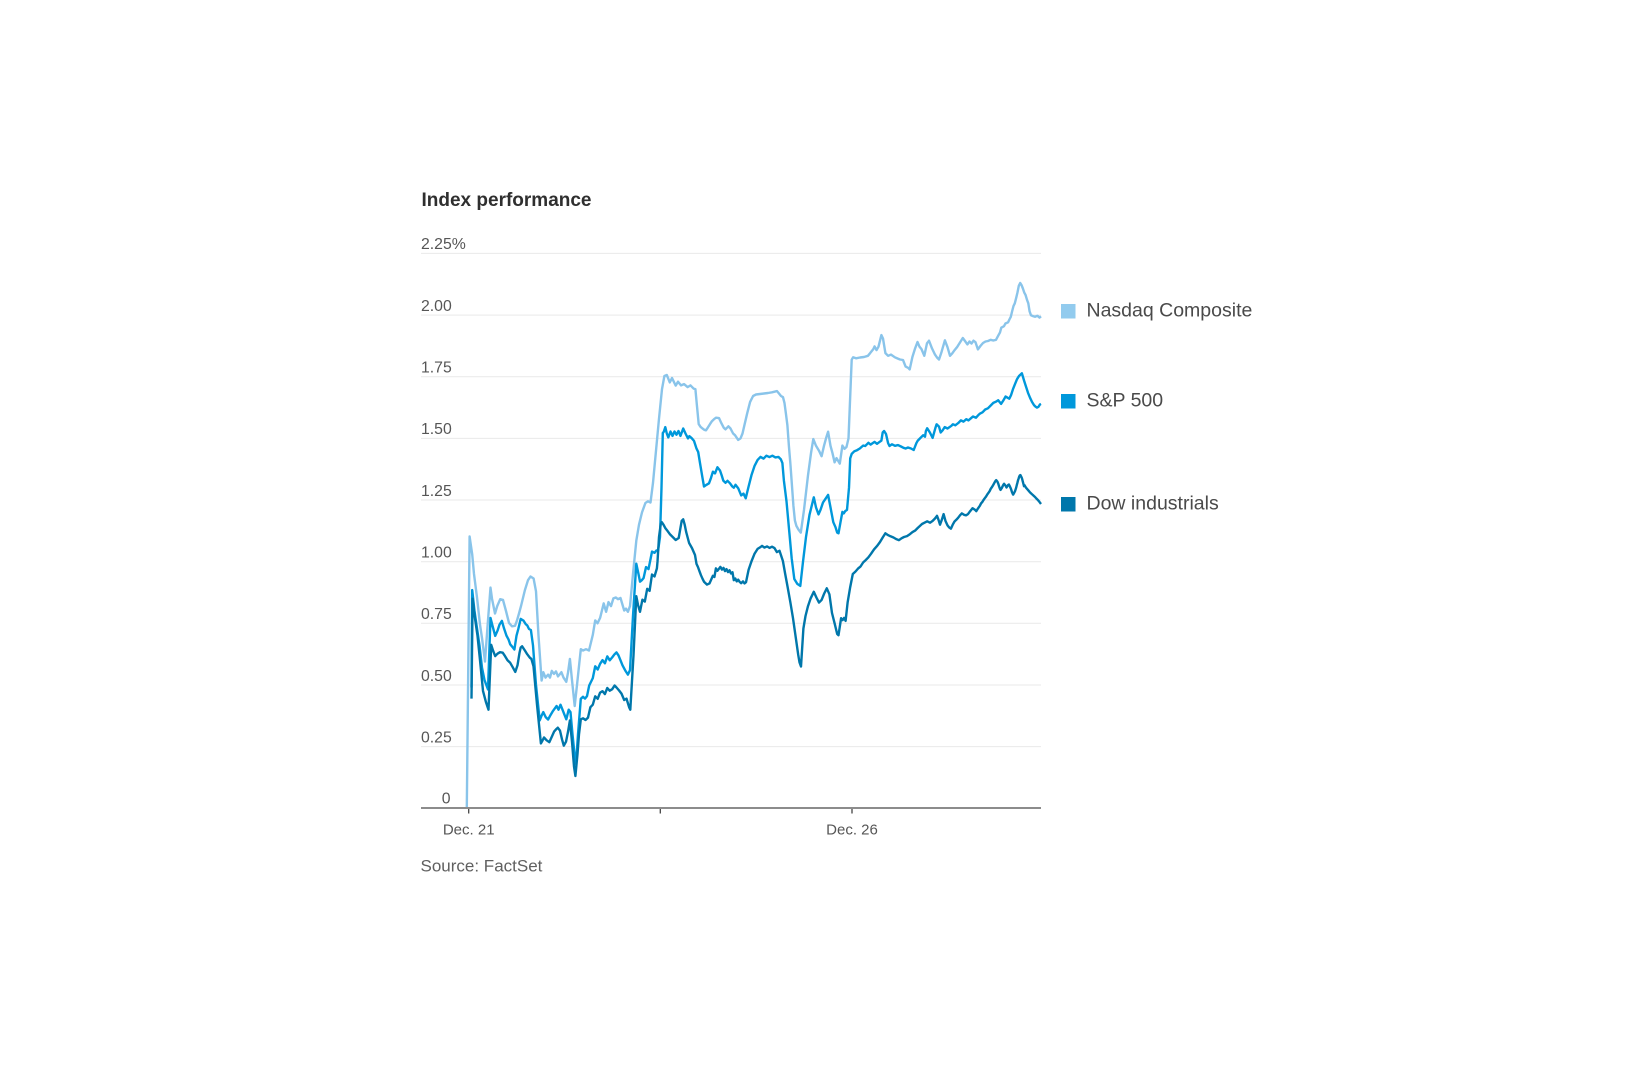 This screenshot has width=1637, height=1076. Describe the element at coordinates (469, 829) in the screenshot. I see `svg-text: Dec. 21` at that location.